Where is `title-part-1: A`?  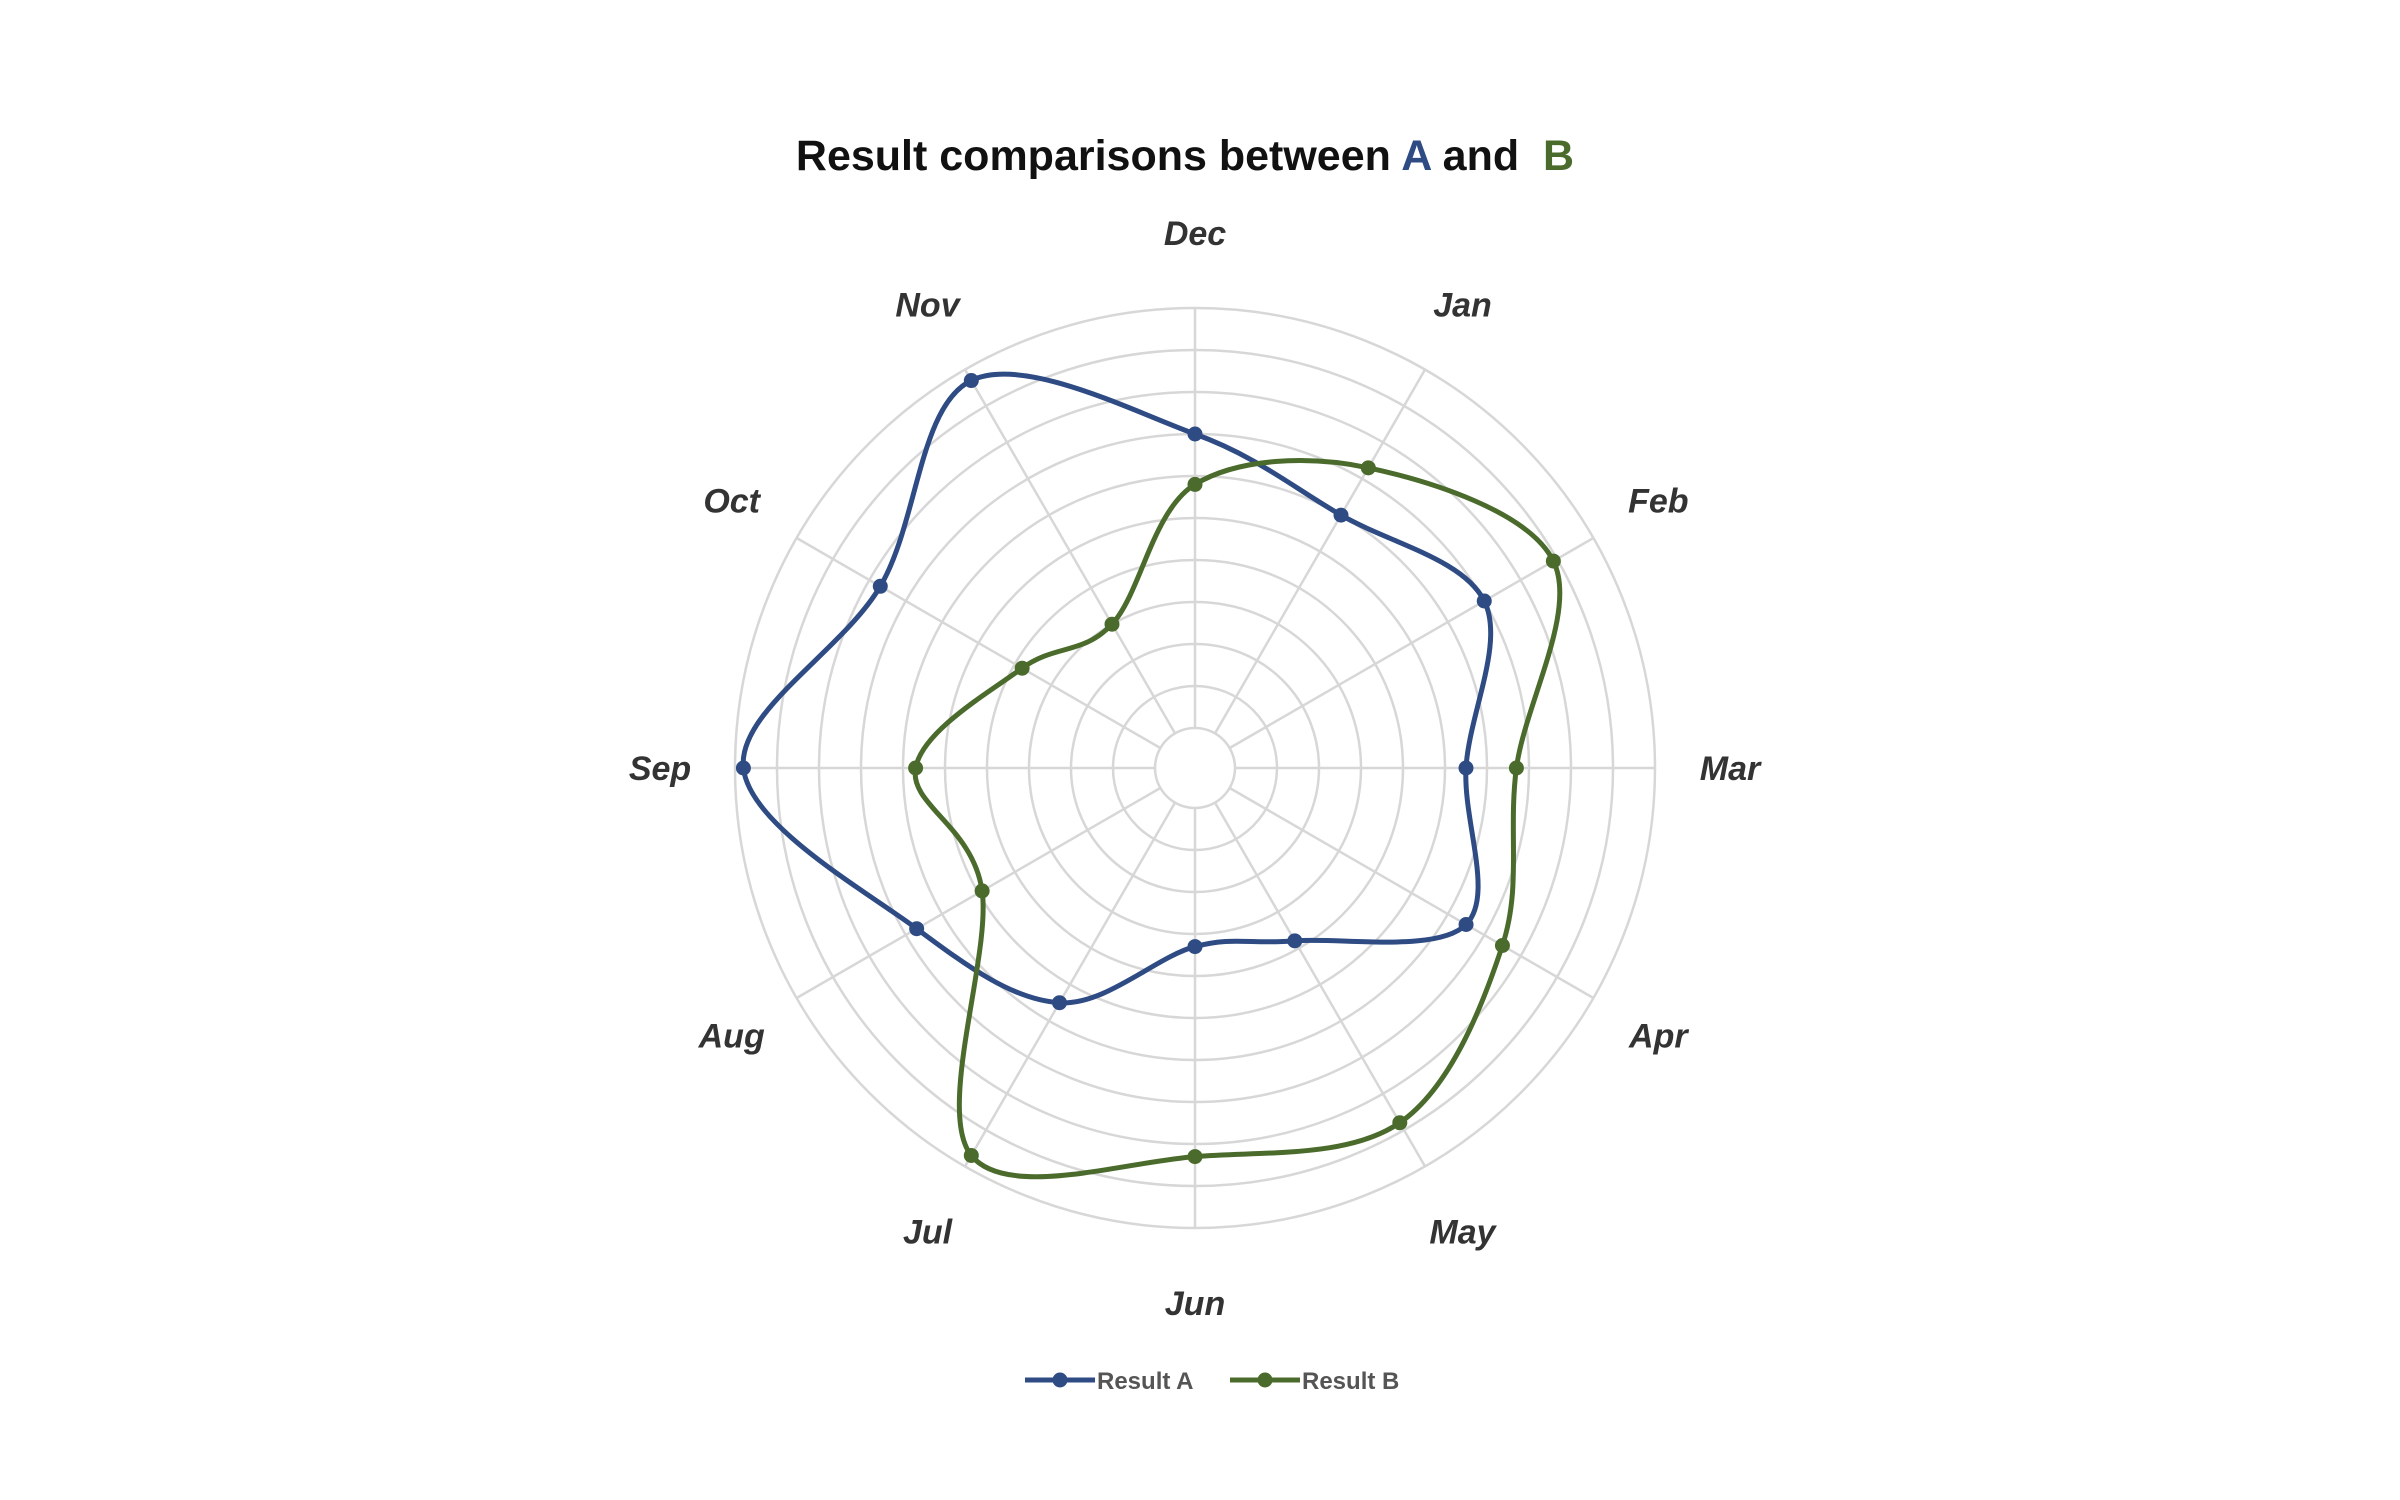 title-part-1: A is located at coordinates (1416, 156).